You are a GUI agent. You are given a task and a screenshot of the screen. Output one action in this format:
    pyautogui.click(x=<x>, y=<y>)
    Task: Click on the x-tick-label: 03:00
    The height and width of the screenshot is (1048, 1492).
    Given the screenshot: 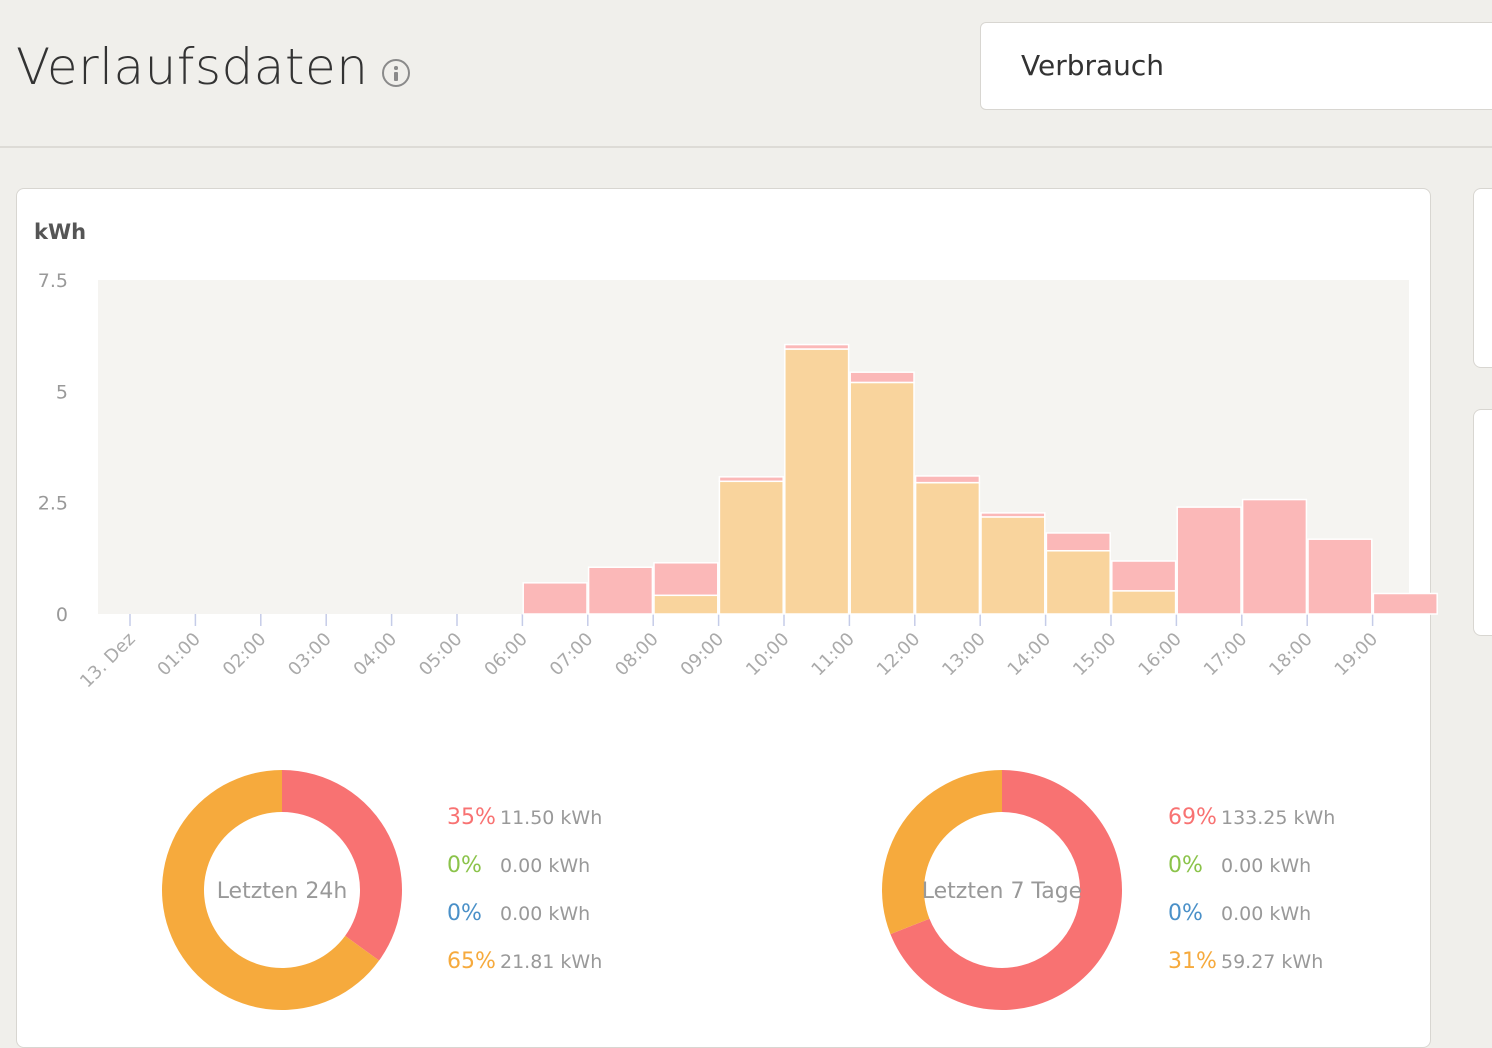 What is the action you would take?
    pyautogui.click(x=310, y=655)
    